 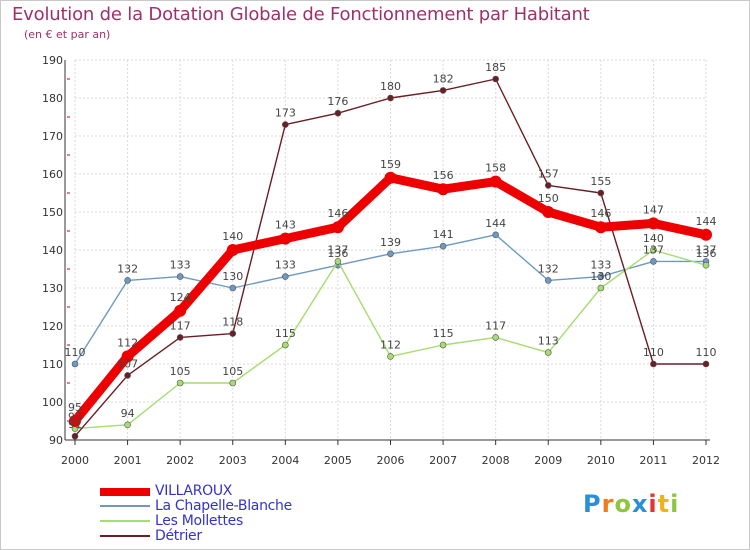 What do you see at coordinates (548, 460) in the screenshot?
I see `x-tick-label: 2009` at bounding box center [548, 460].